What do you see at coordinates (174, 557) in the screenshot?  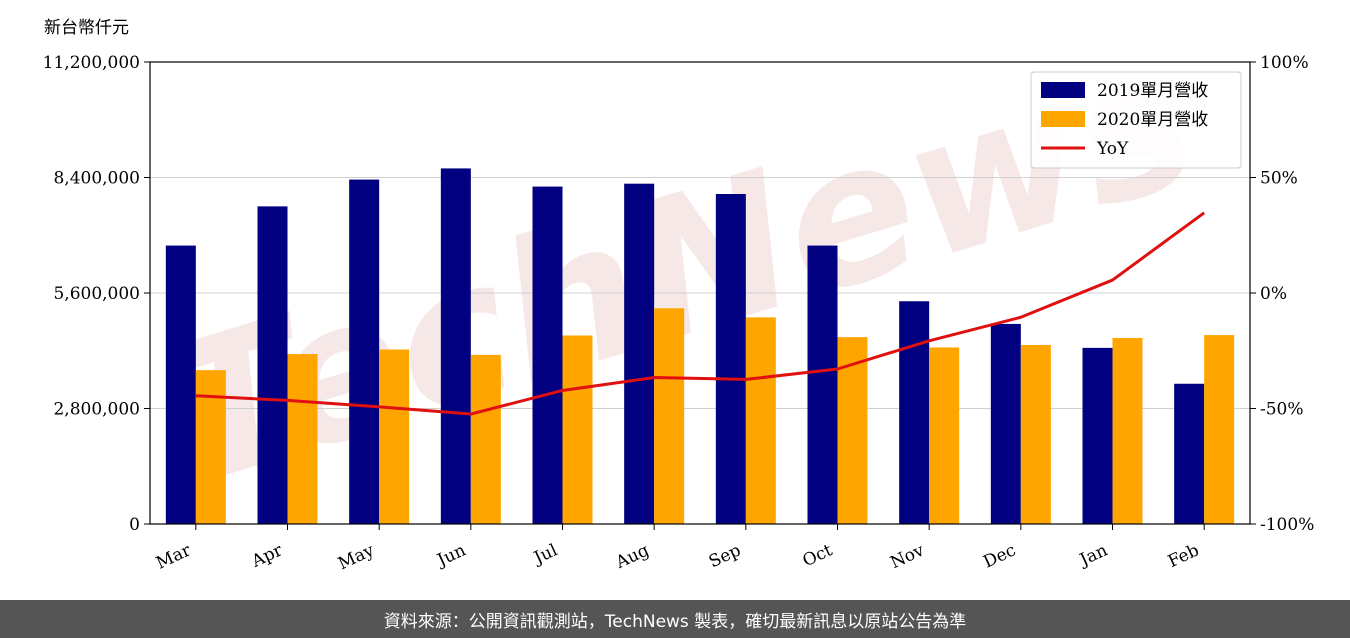 I see `x-tick-label: Mar` at bounding box center [174, 557].